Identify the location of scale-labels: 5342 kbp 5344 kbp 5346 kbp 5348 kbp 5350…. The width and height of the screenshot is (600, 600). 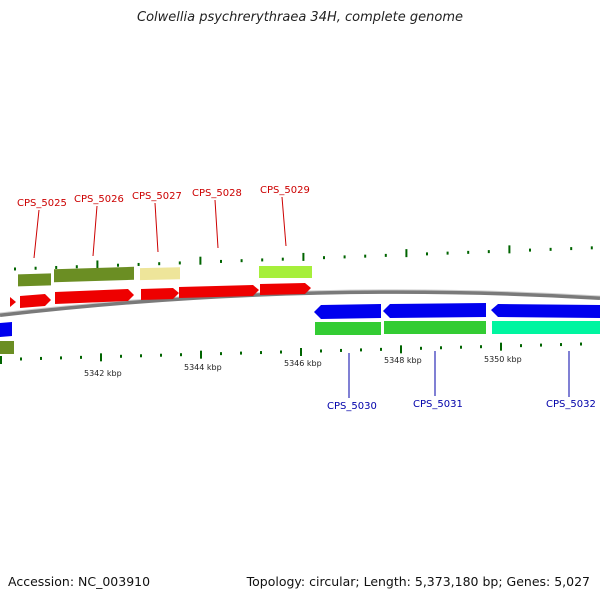
(303, 366).